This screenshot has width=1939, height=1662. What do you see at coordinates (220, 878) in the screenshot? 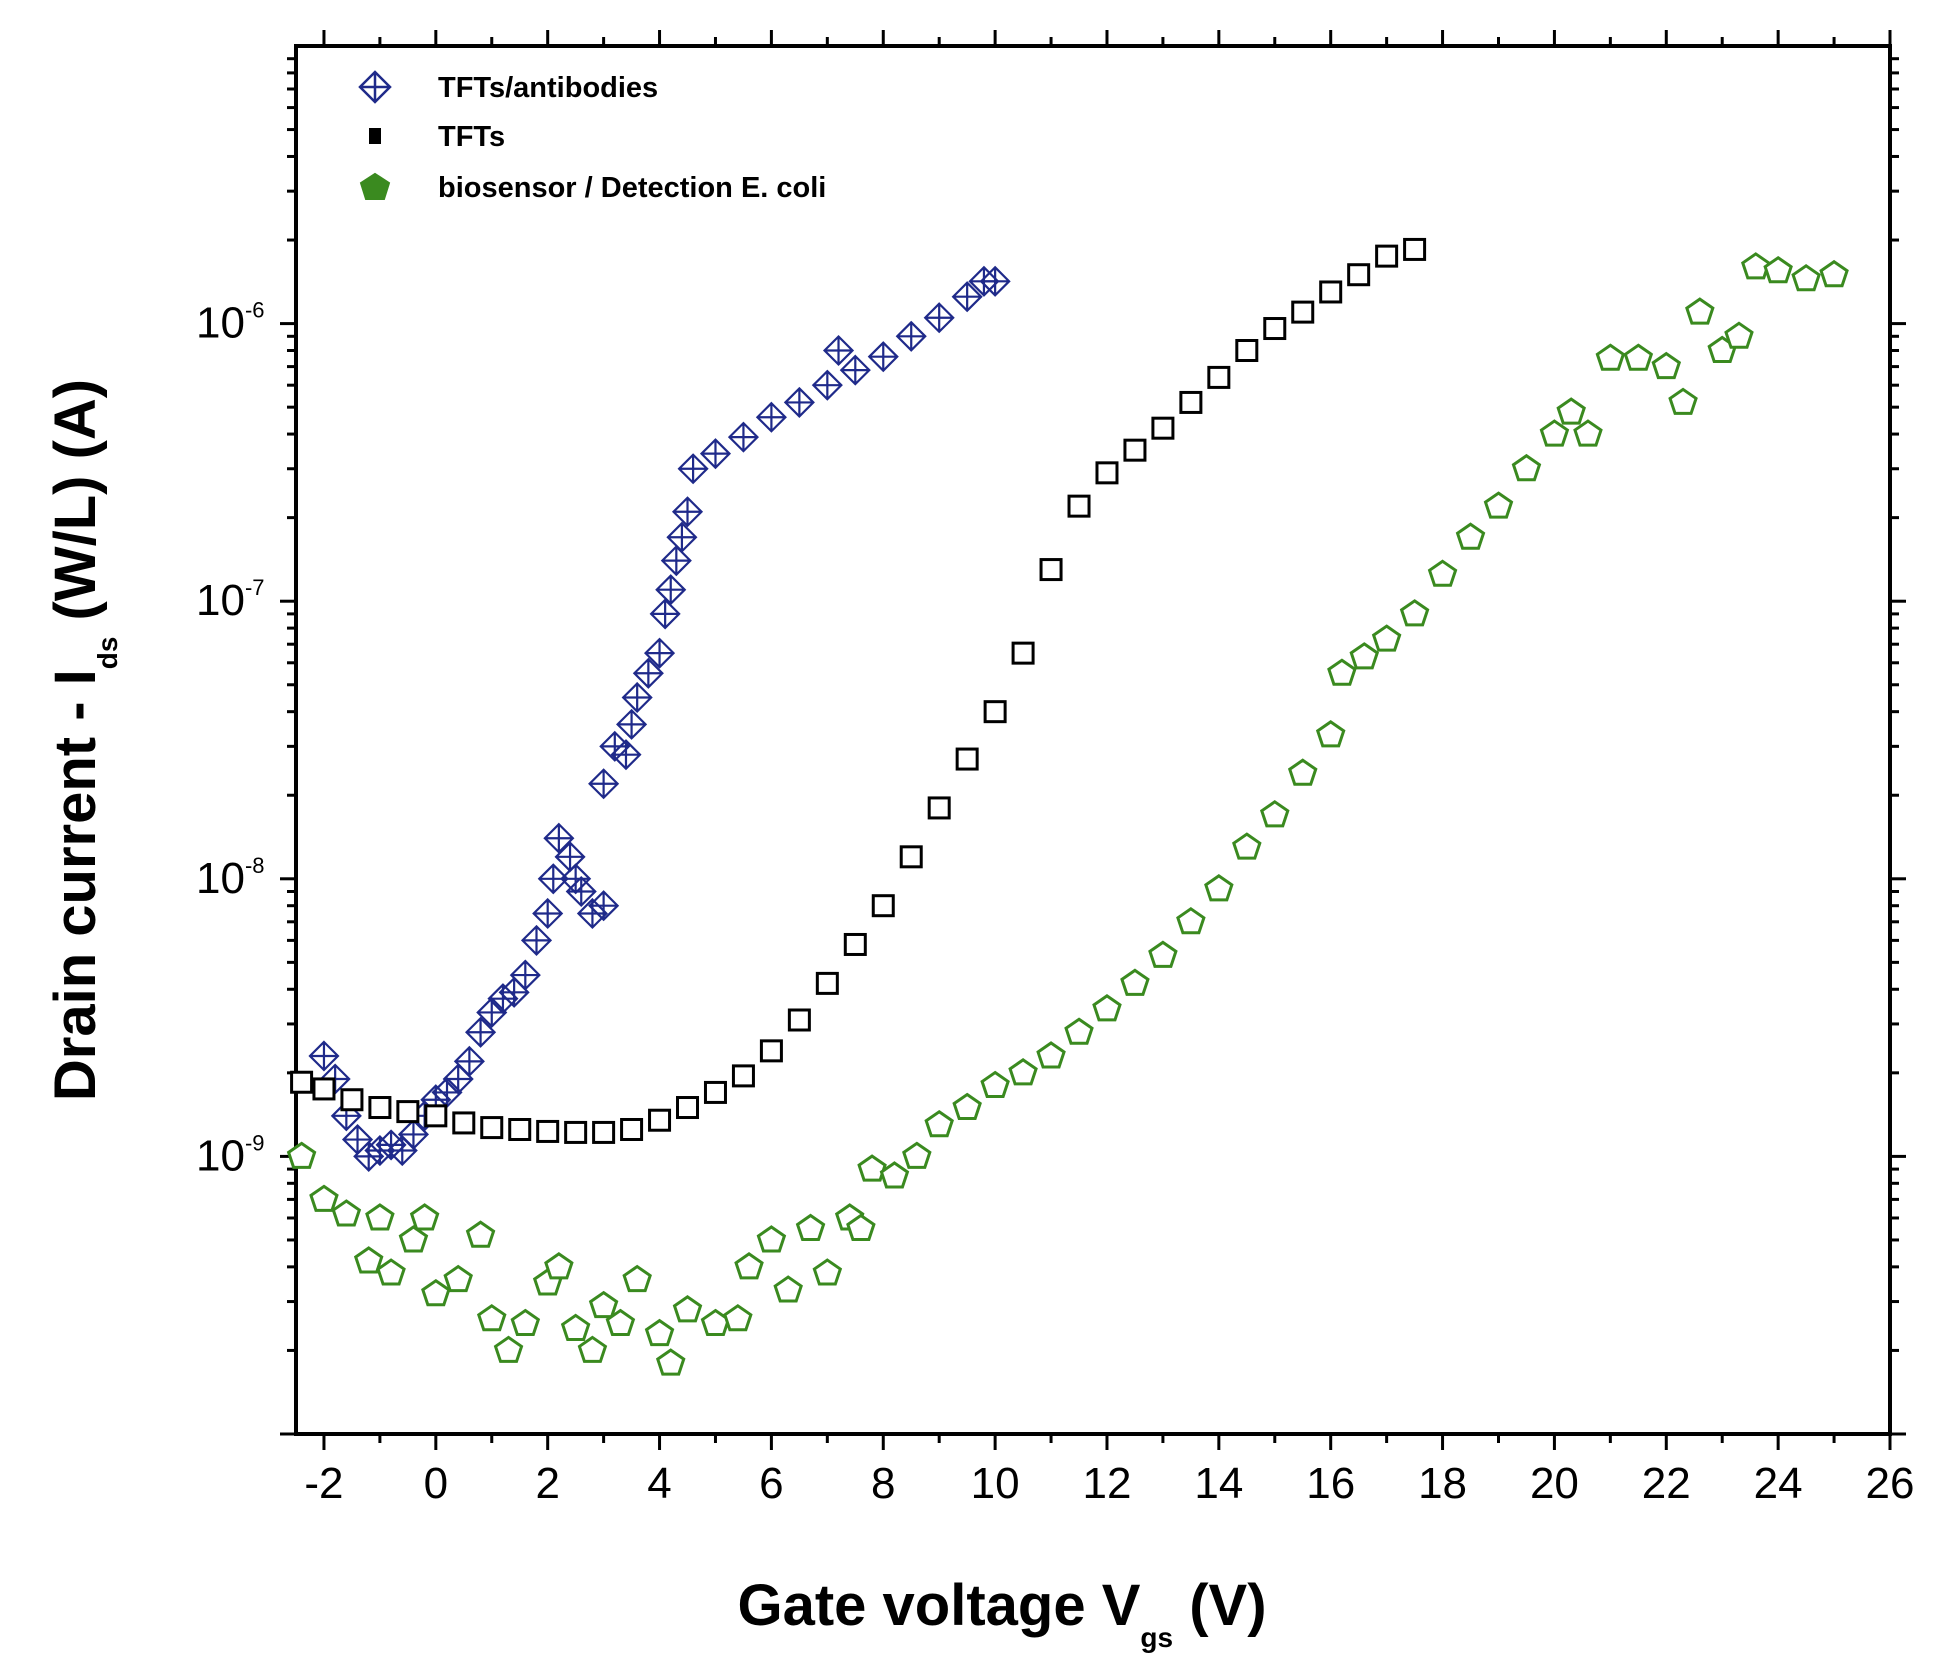
I see `y-tick-label-base: 10` at bounding box center [220, 878].